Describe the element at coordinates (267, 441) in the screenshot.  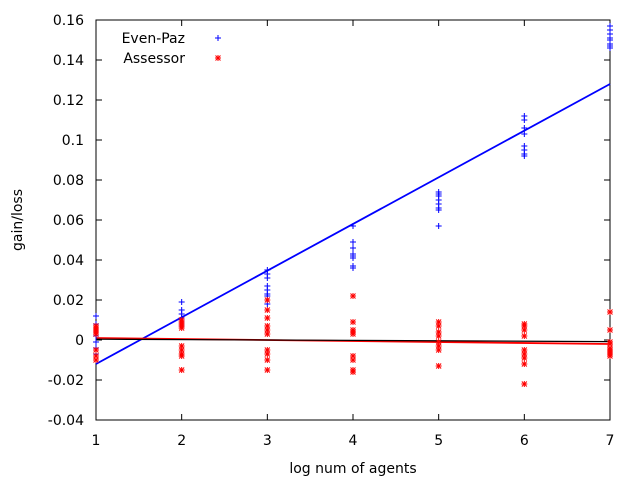
I see `x-tick-label: 3` at that location.